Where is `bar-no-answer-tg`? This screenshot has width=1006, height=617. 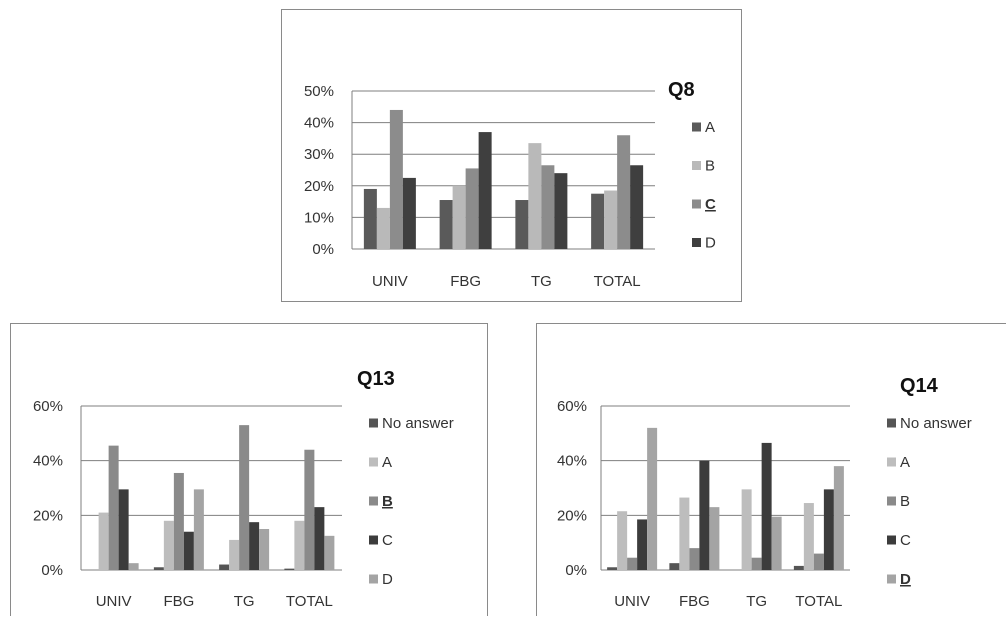
bar-no-answer-tg is located at coordinates (224, 567).